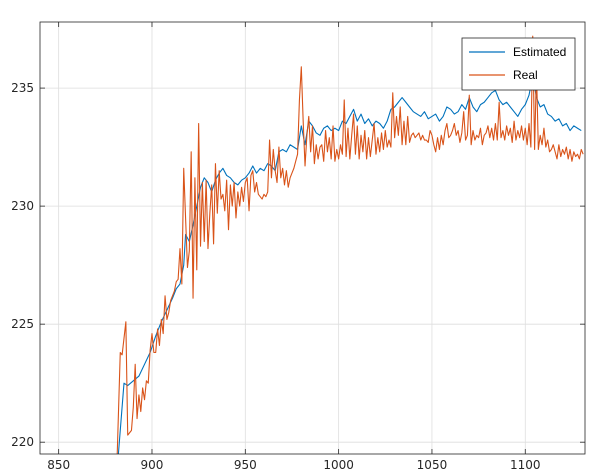 The height and width of the screenshot is (472, 612). Describe the element at coordinates (525, 75) in the screenshot. I see `legend-label-real: Real` at that location.